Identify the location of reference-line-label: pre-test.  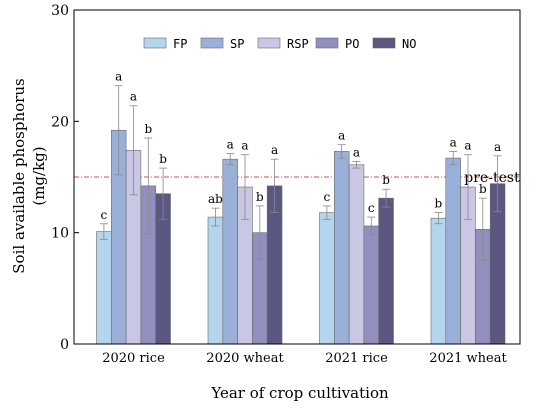
(492, 178).